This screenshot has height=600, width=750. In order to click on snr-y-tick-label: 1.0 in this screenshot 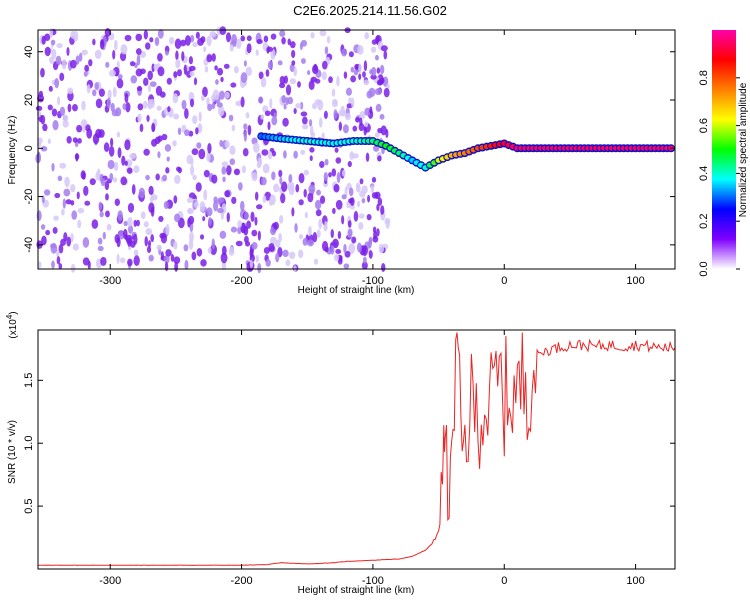, I will do `click(29, 443)`.